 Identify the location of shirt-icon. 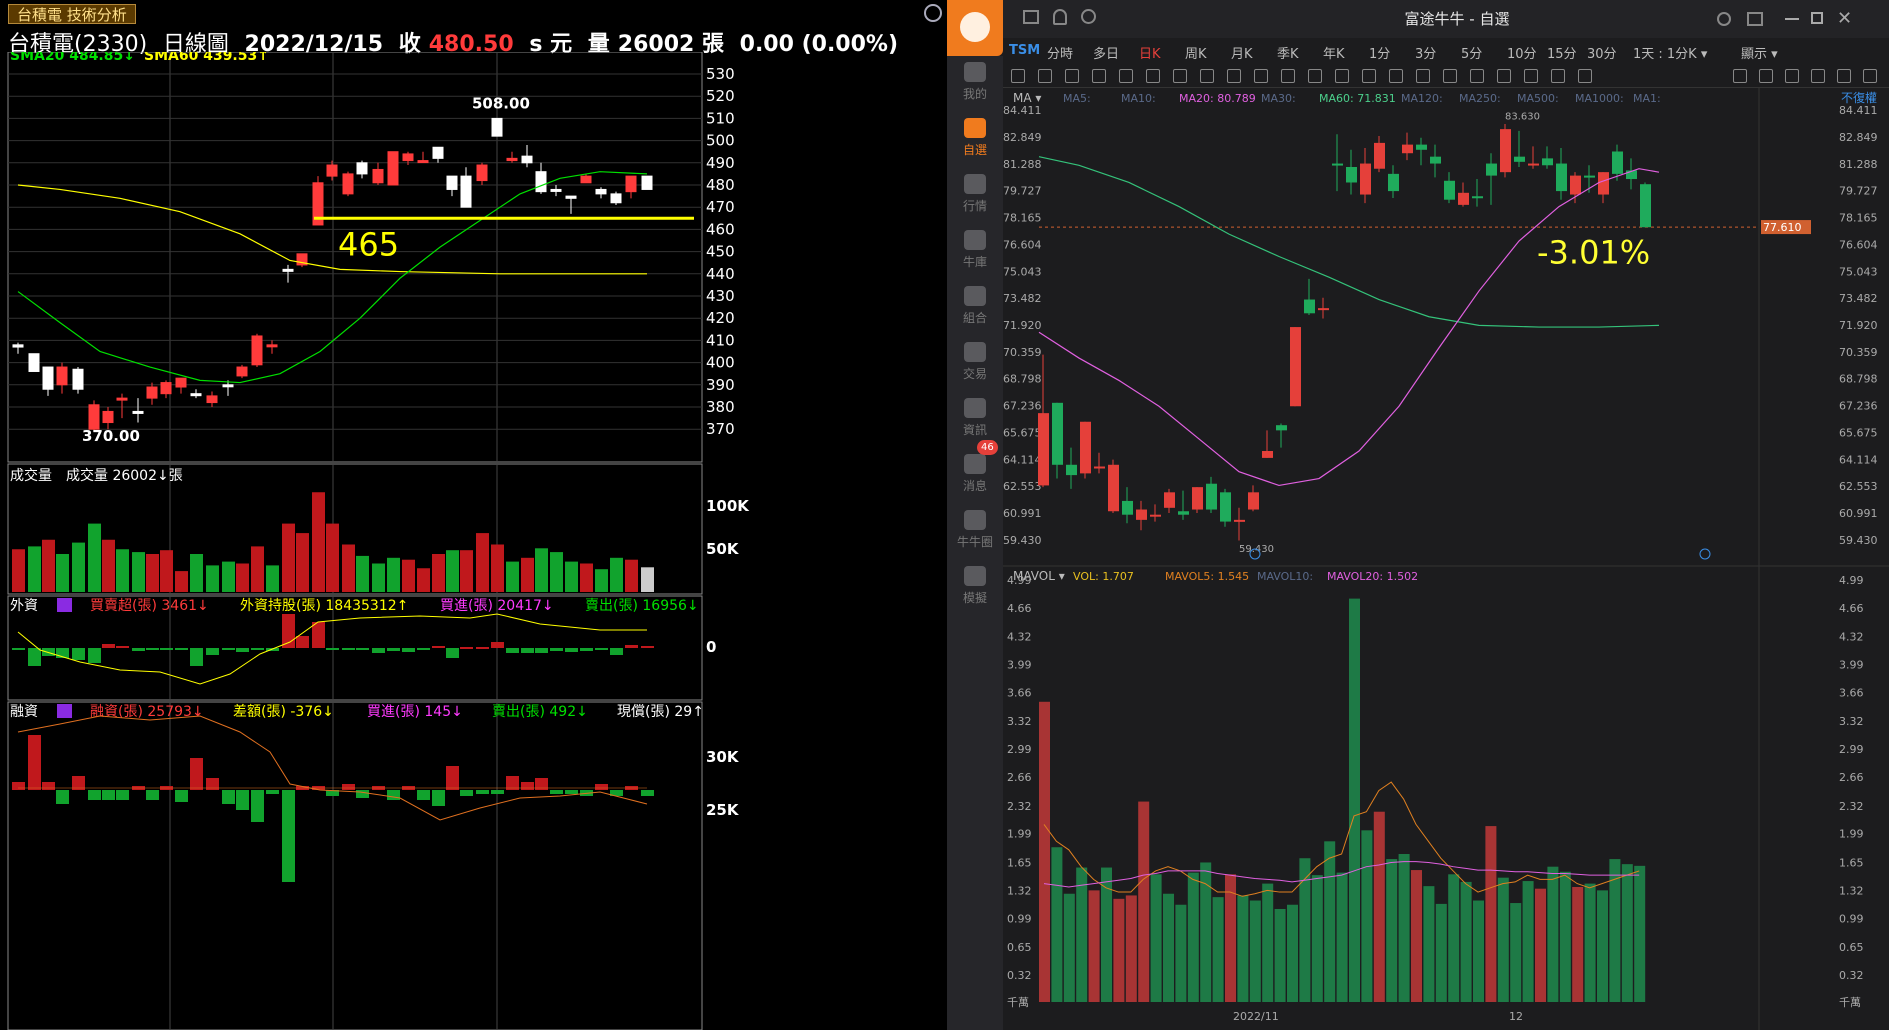
(1755, 19).